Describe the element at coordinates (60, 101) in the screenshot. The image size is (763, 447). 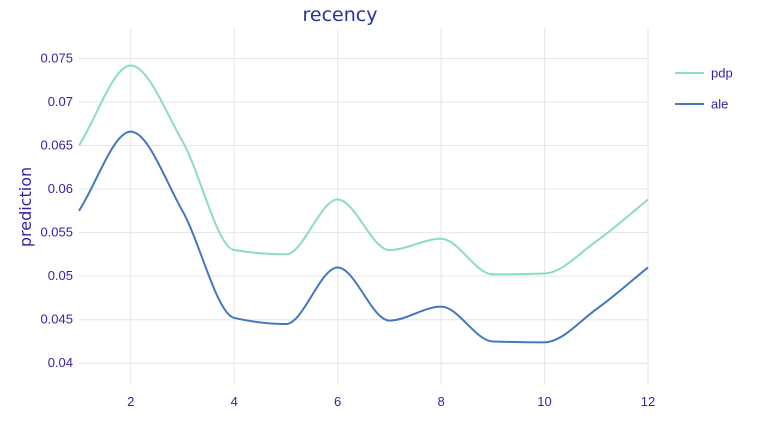
I see `y-tick-label: 0.07` at that location.